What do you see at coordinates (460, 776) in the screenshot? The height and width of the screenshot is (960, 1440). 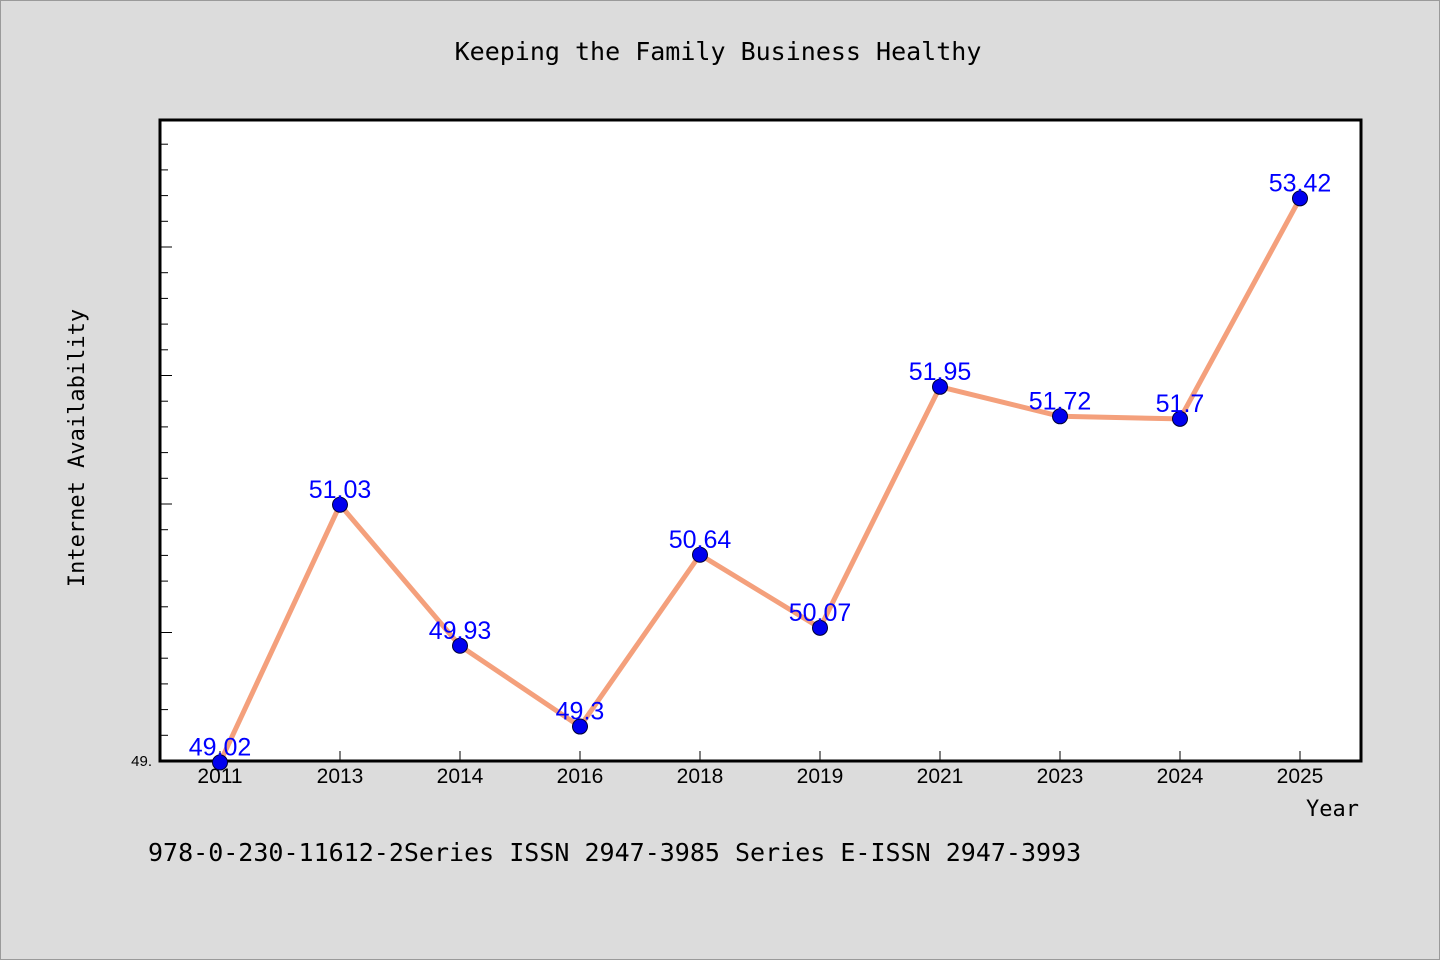 I see `x-tick-label: 2014` at bounding box center [460, 776].